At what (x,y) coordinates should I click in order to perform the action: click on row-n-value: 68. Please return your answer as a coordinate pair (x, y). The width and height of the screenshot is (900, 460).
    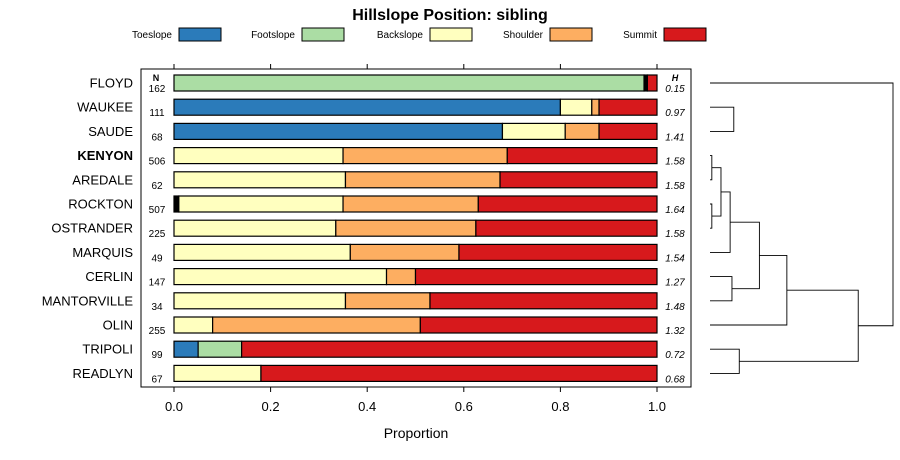
    Looking at the image, I should click on (157, 137).